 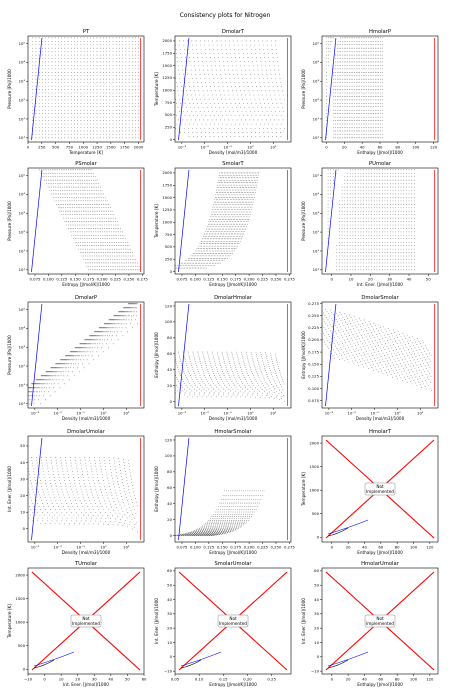 I want to click on x-tick-label: 0.250, so click(x=276, y=279).